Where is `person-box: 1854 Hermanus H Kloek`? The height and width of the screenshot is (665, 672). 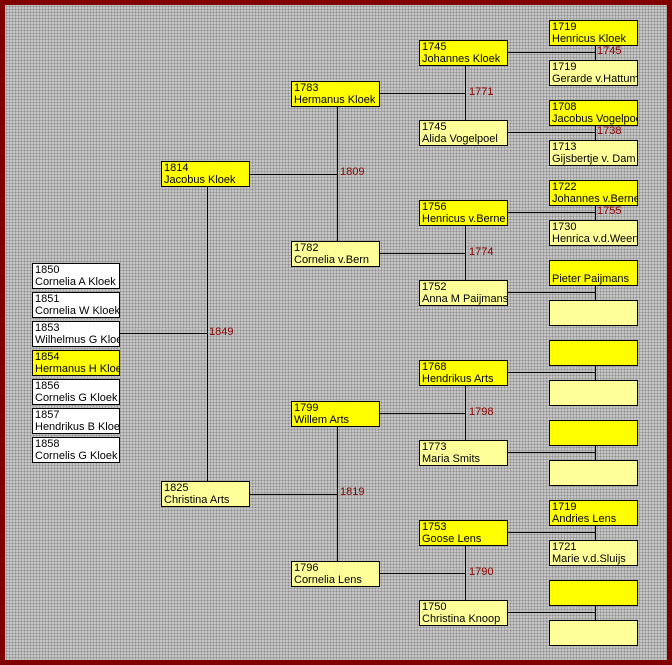
person-box: 1854 Hermanus H Kloek is located at coordinates (76, 363).